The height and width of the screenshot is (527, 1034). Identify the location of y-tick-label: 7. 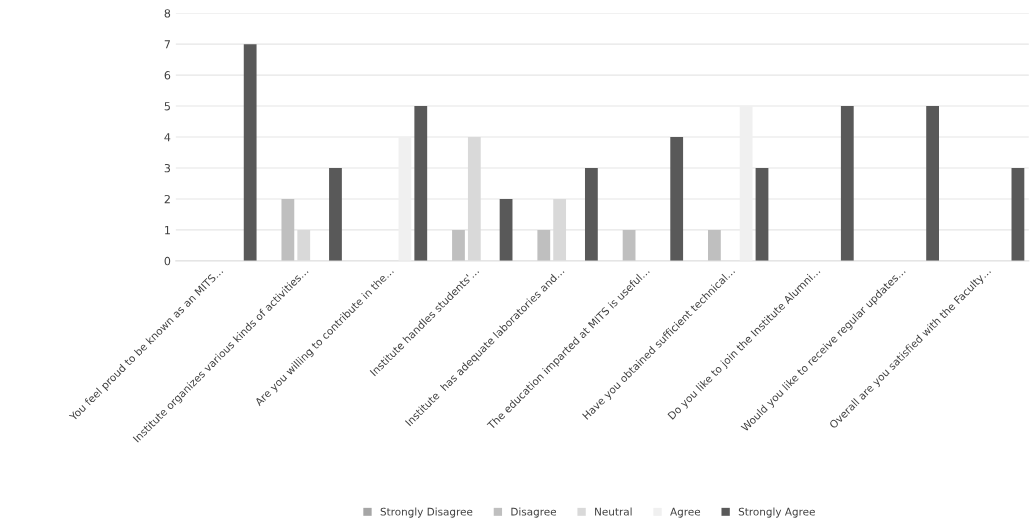
(167, 44).